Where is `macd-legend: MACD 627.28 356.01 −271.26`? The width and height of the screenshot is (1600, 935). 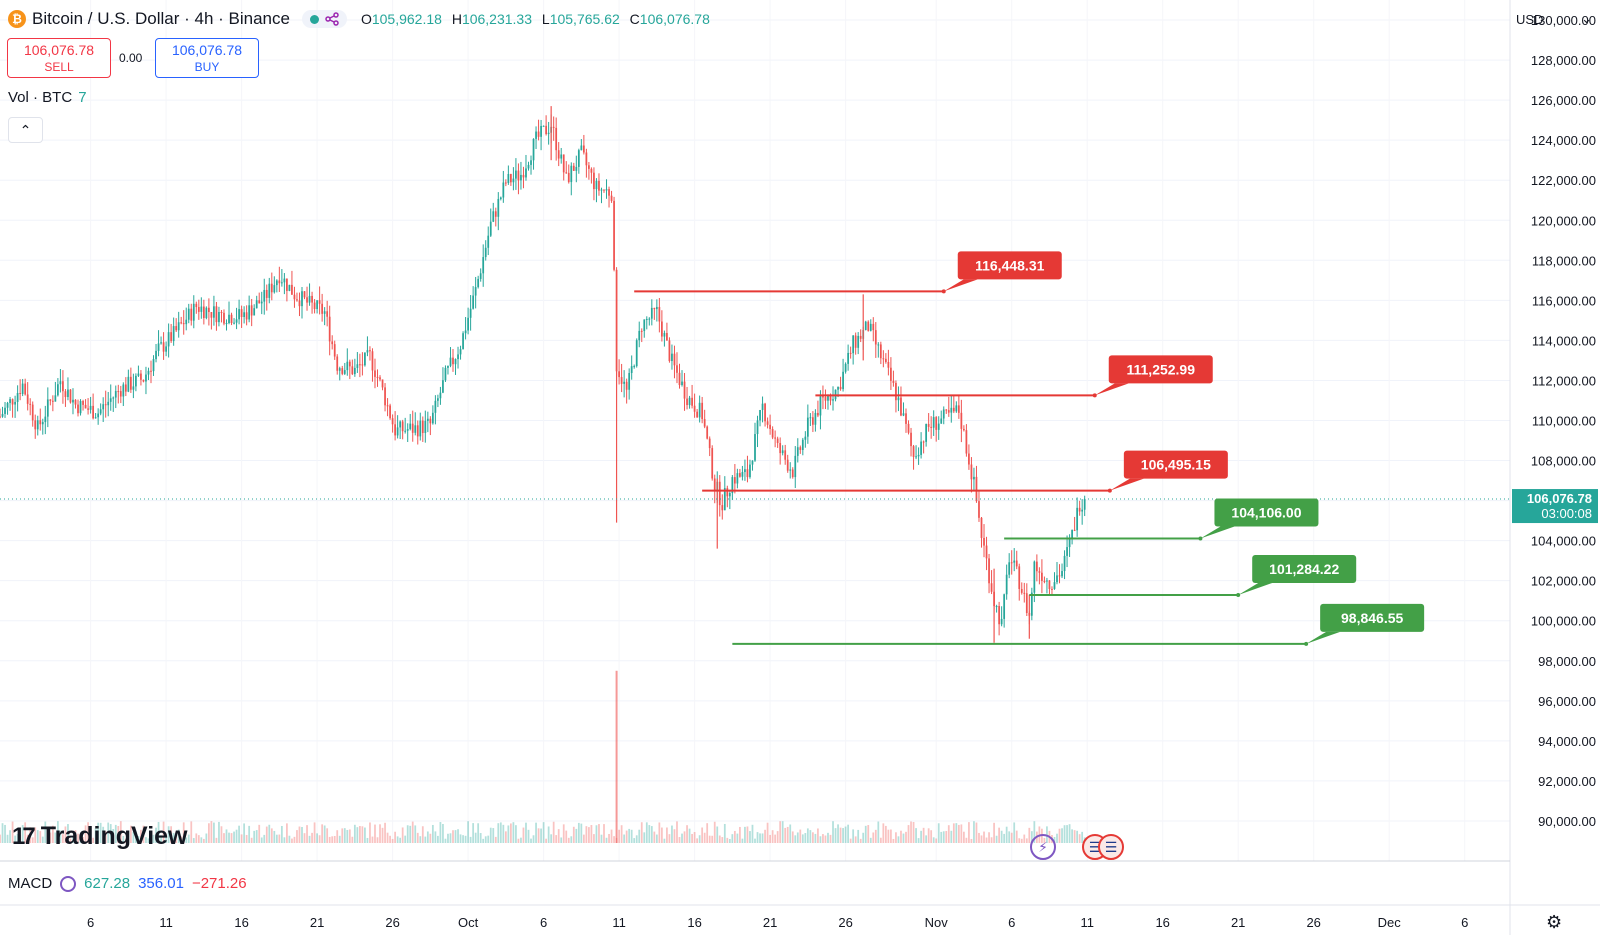
macd-legend: MACD 627.28 356.01 −271.26 is located at coordinates (127, 883).